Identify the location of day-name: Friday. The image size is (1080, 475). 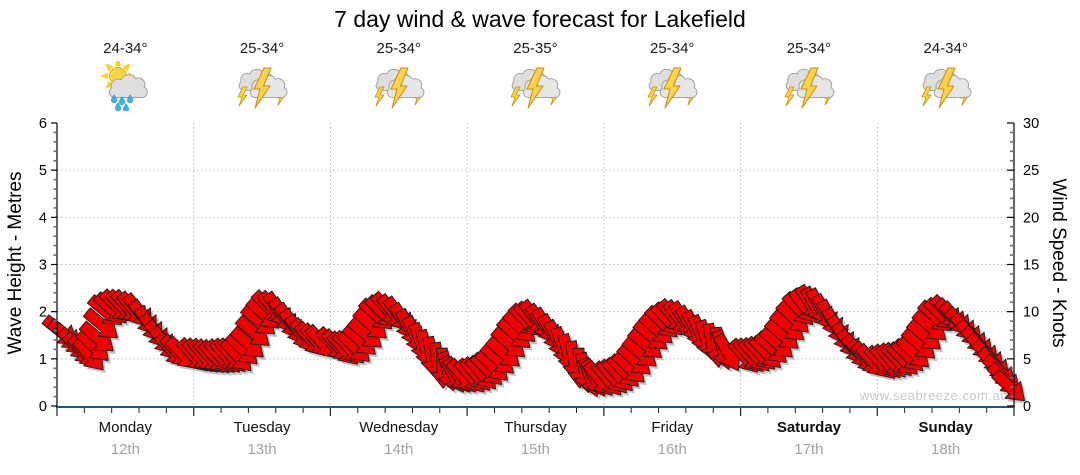
(672, 427).